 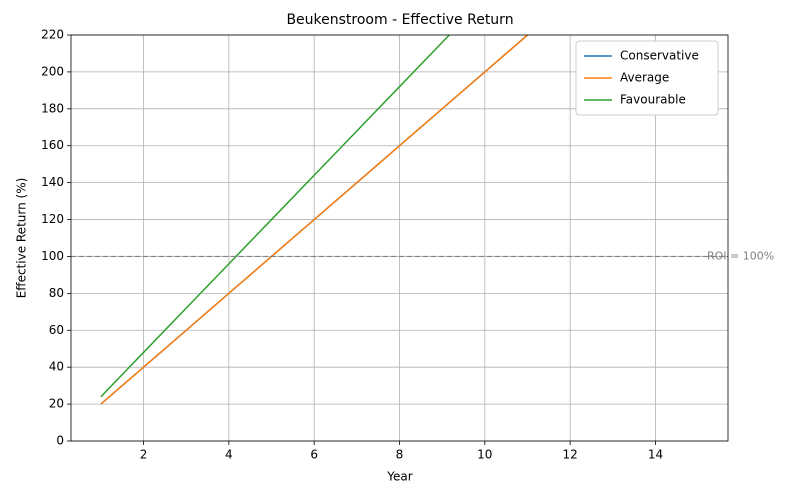 I want to click on x-axis-label: Year, so click(x=399, y=477).